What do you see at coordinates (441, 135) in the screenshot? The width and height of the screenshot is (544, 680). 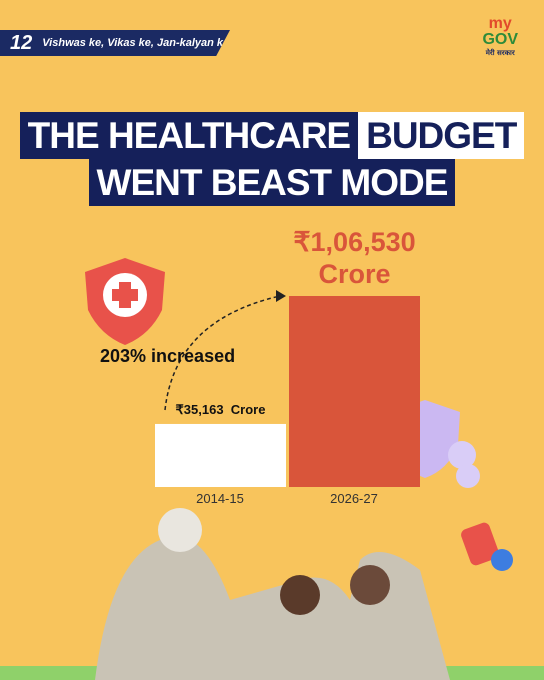 I see `title-part: BUDGET` at bounding box center [441, 135].